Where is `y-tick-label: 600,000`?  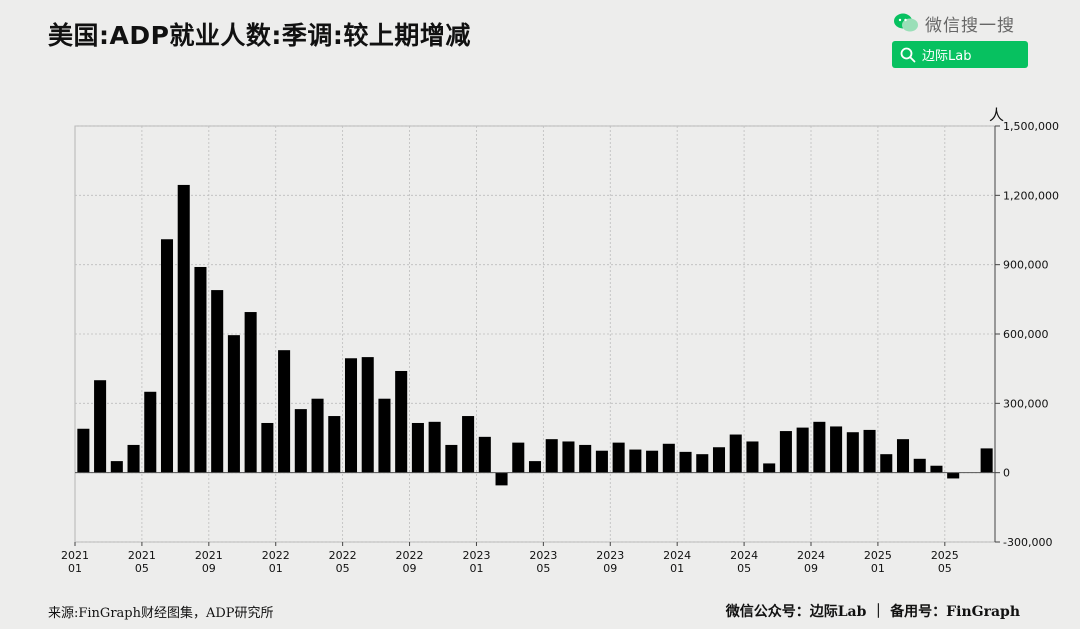 y-tick-label: 600,000 is located at coordinates (1026, 334).